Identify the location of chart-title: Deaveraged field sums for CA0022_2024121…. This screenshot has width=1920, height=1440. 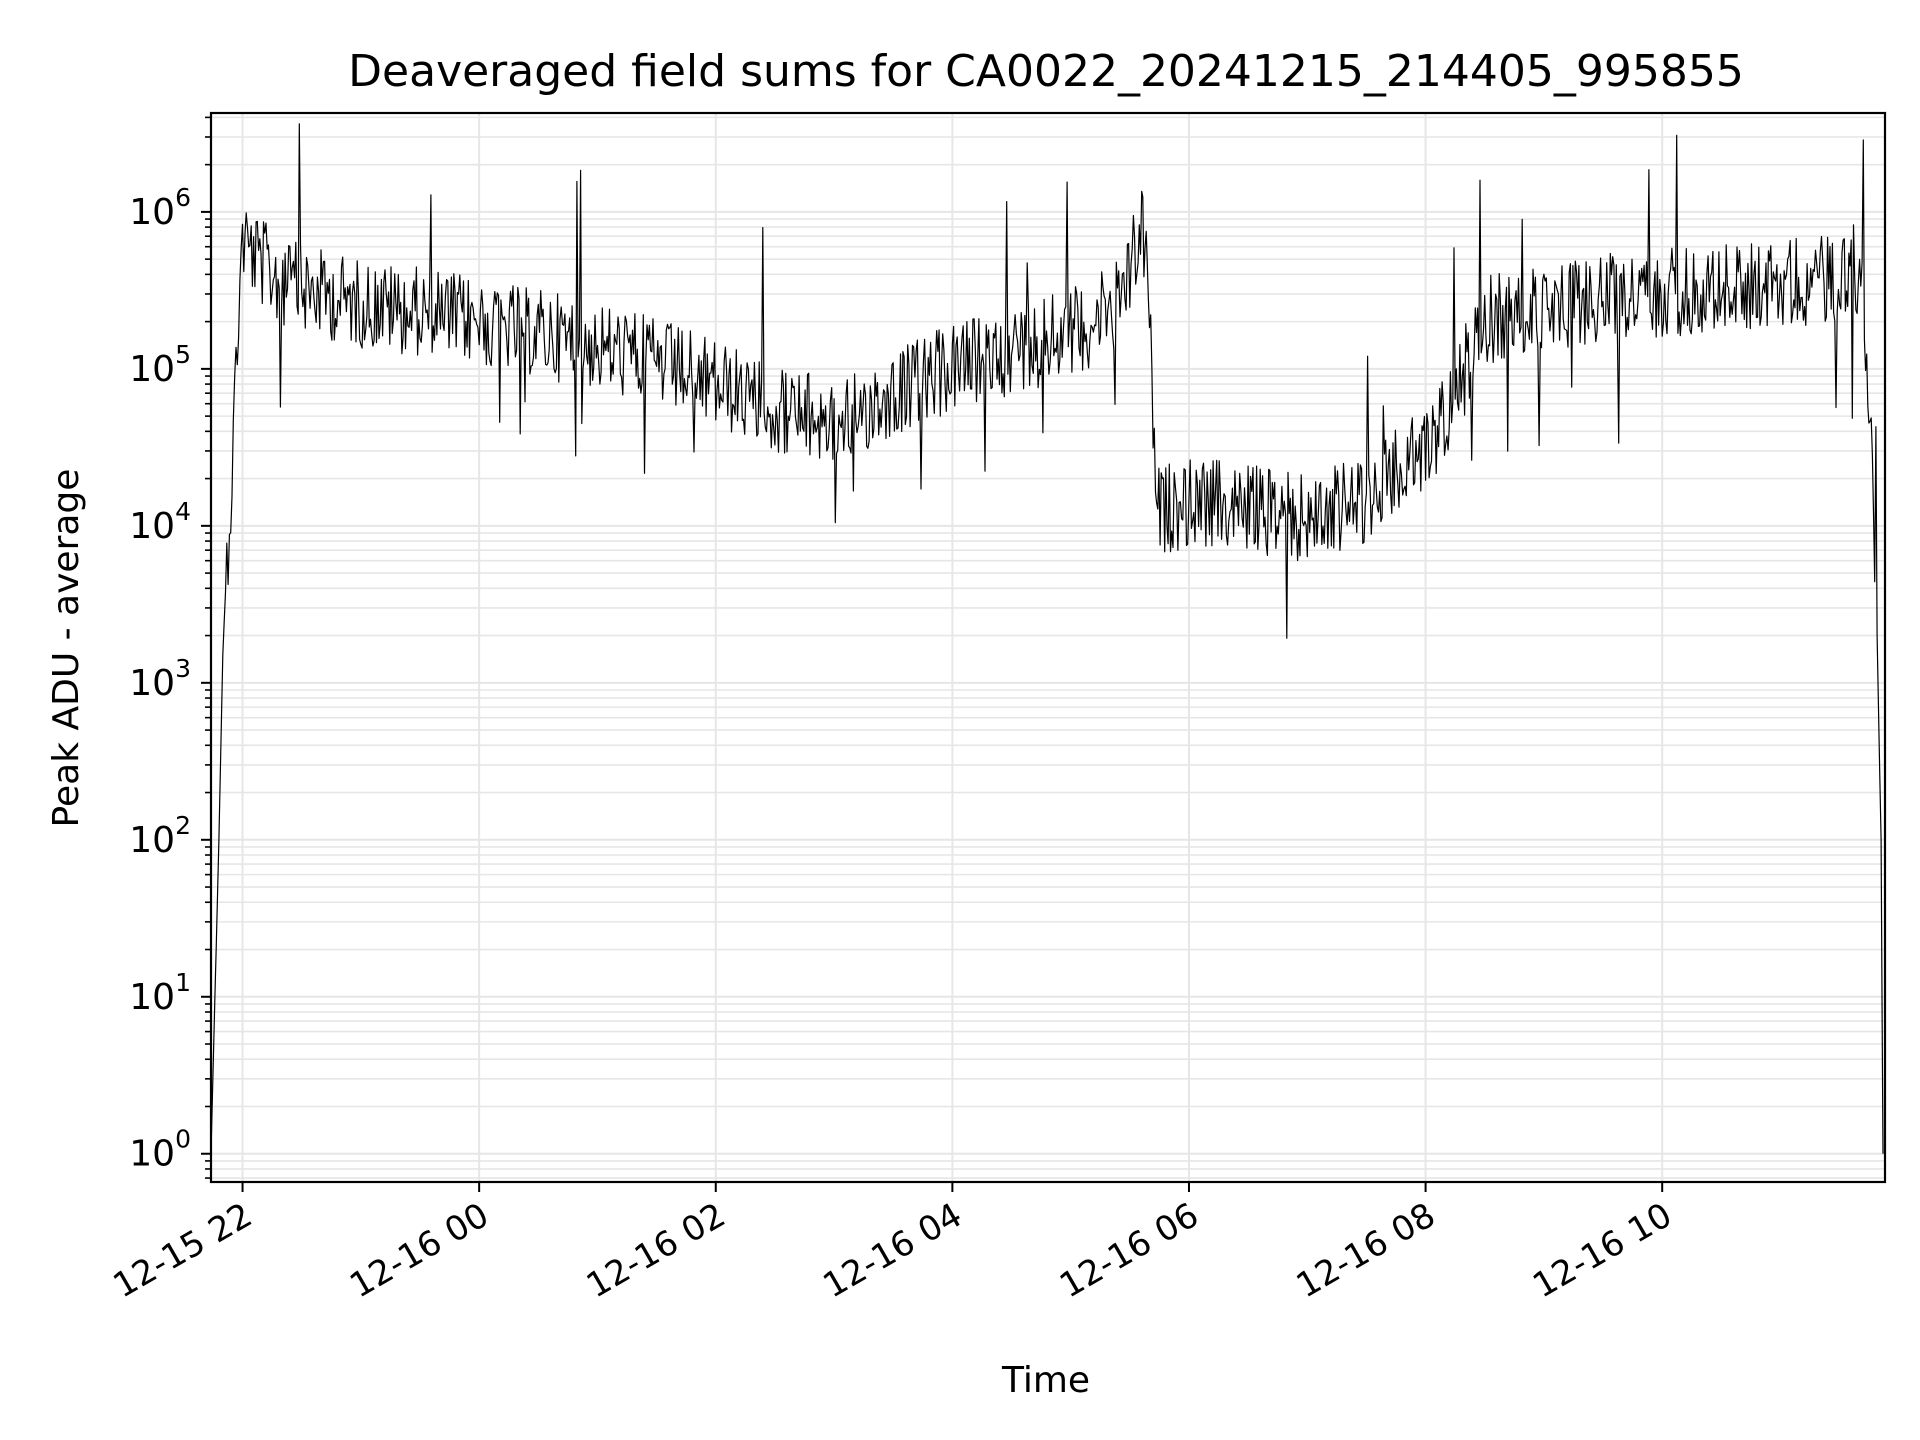
(1046, 71).